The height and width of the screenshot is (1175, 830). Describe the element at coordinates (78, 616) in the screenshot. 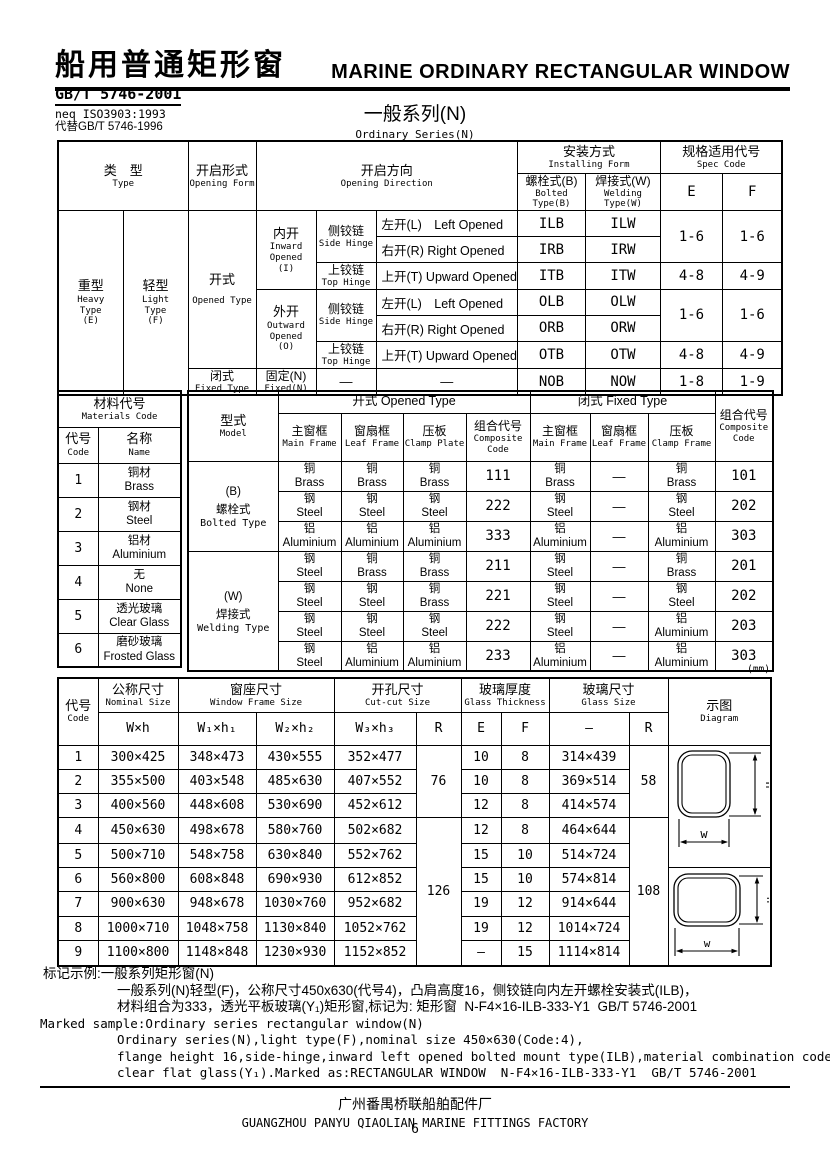

I see `material-code: 5` at that location.